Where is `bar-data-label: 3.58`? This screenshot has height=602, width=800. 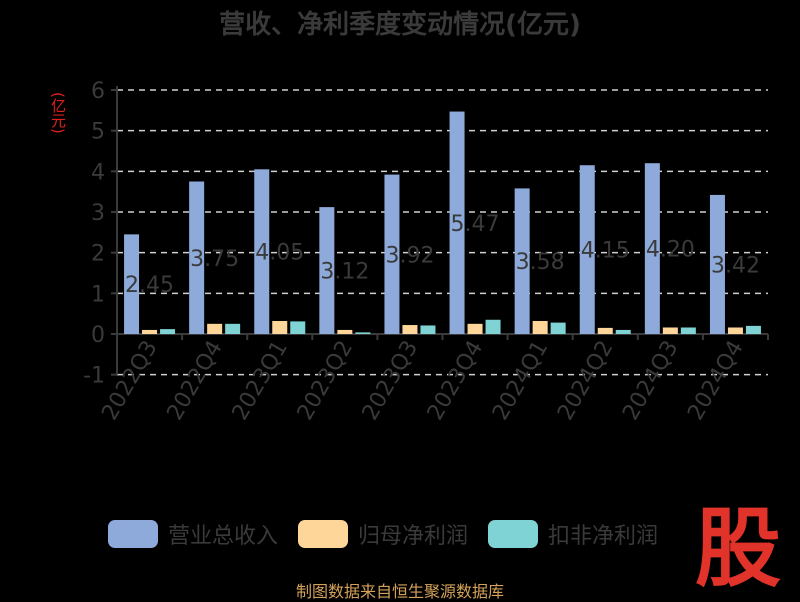 bar-data-label: 3.58 is located at coordinates (540, 262).